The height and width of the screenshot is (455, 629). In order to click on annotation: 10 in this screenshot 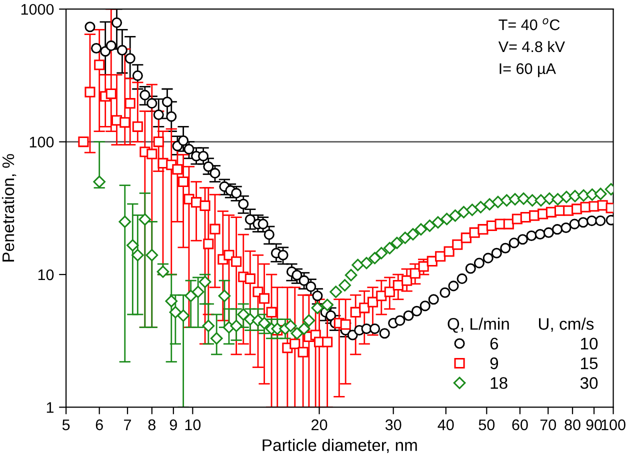, I will do `click(589, 344)`.